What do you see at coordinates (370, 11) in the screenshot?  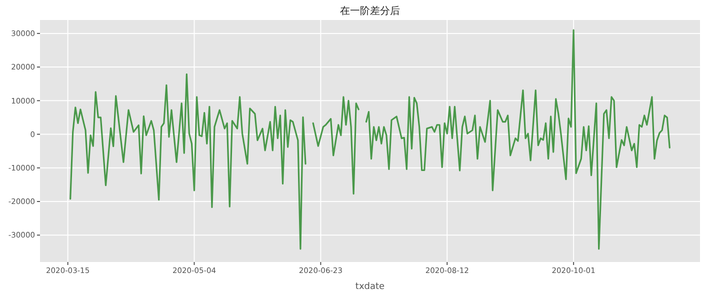 I see `chart-title: 在一阶差分后` at bounding box center [370, 11].